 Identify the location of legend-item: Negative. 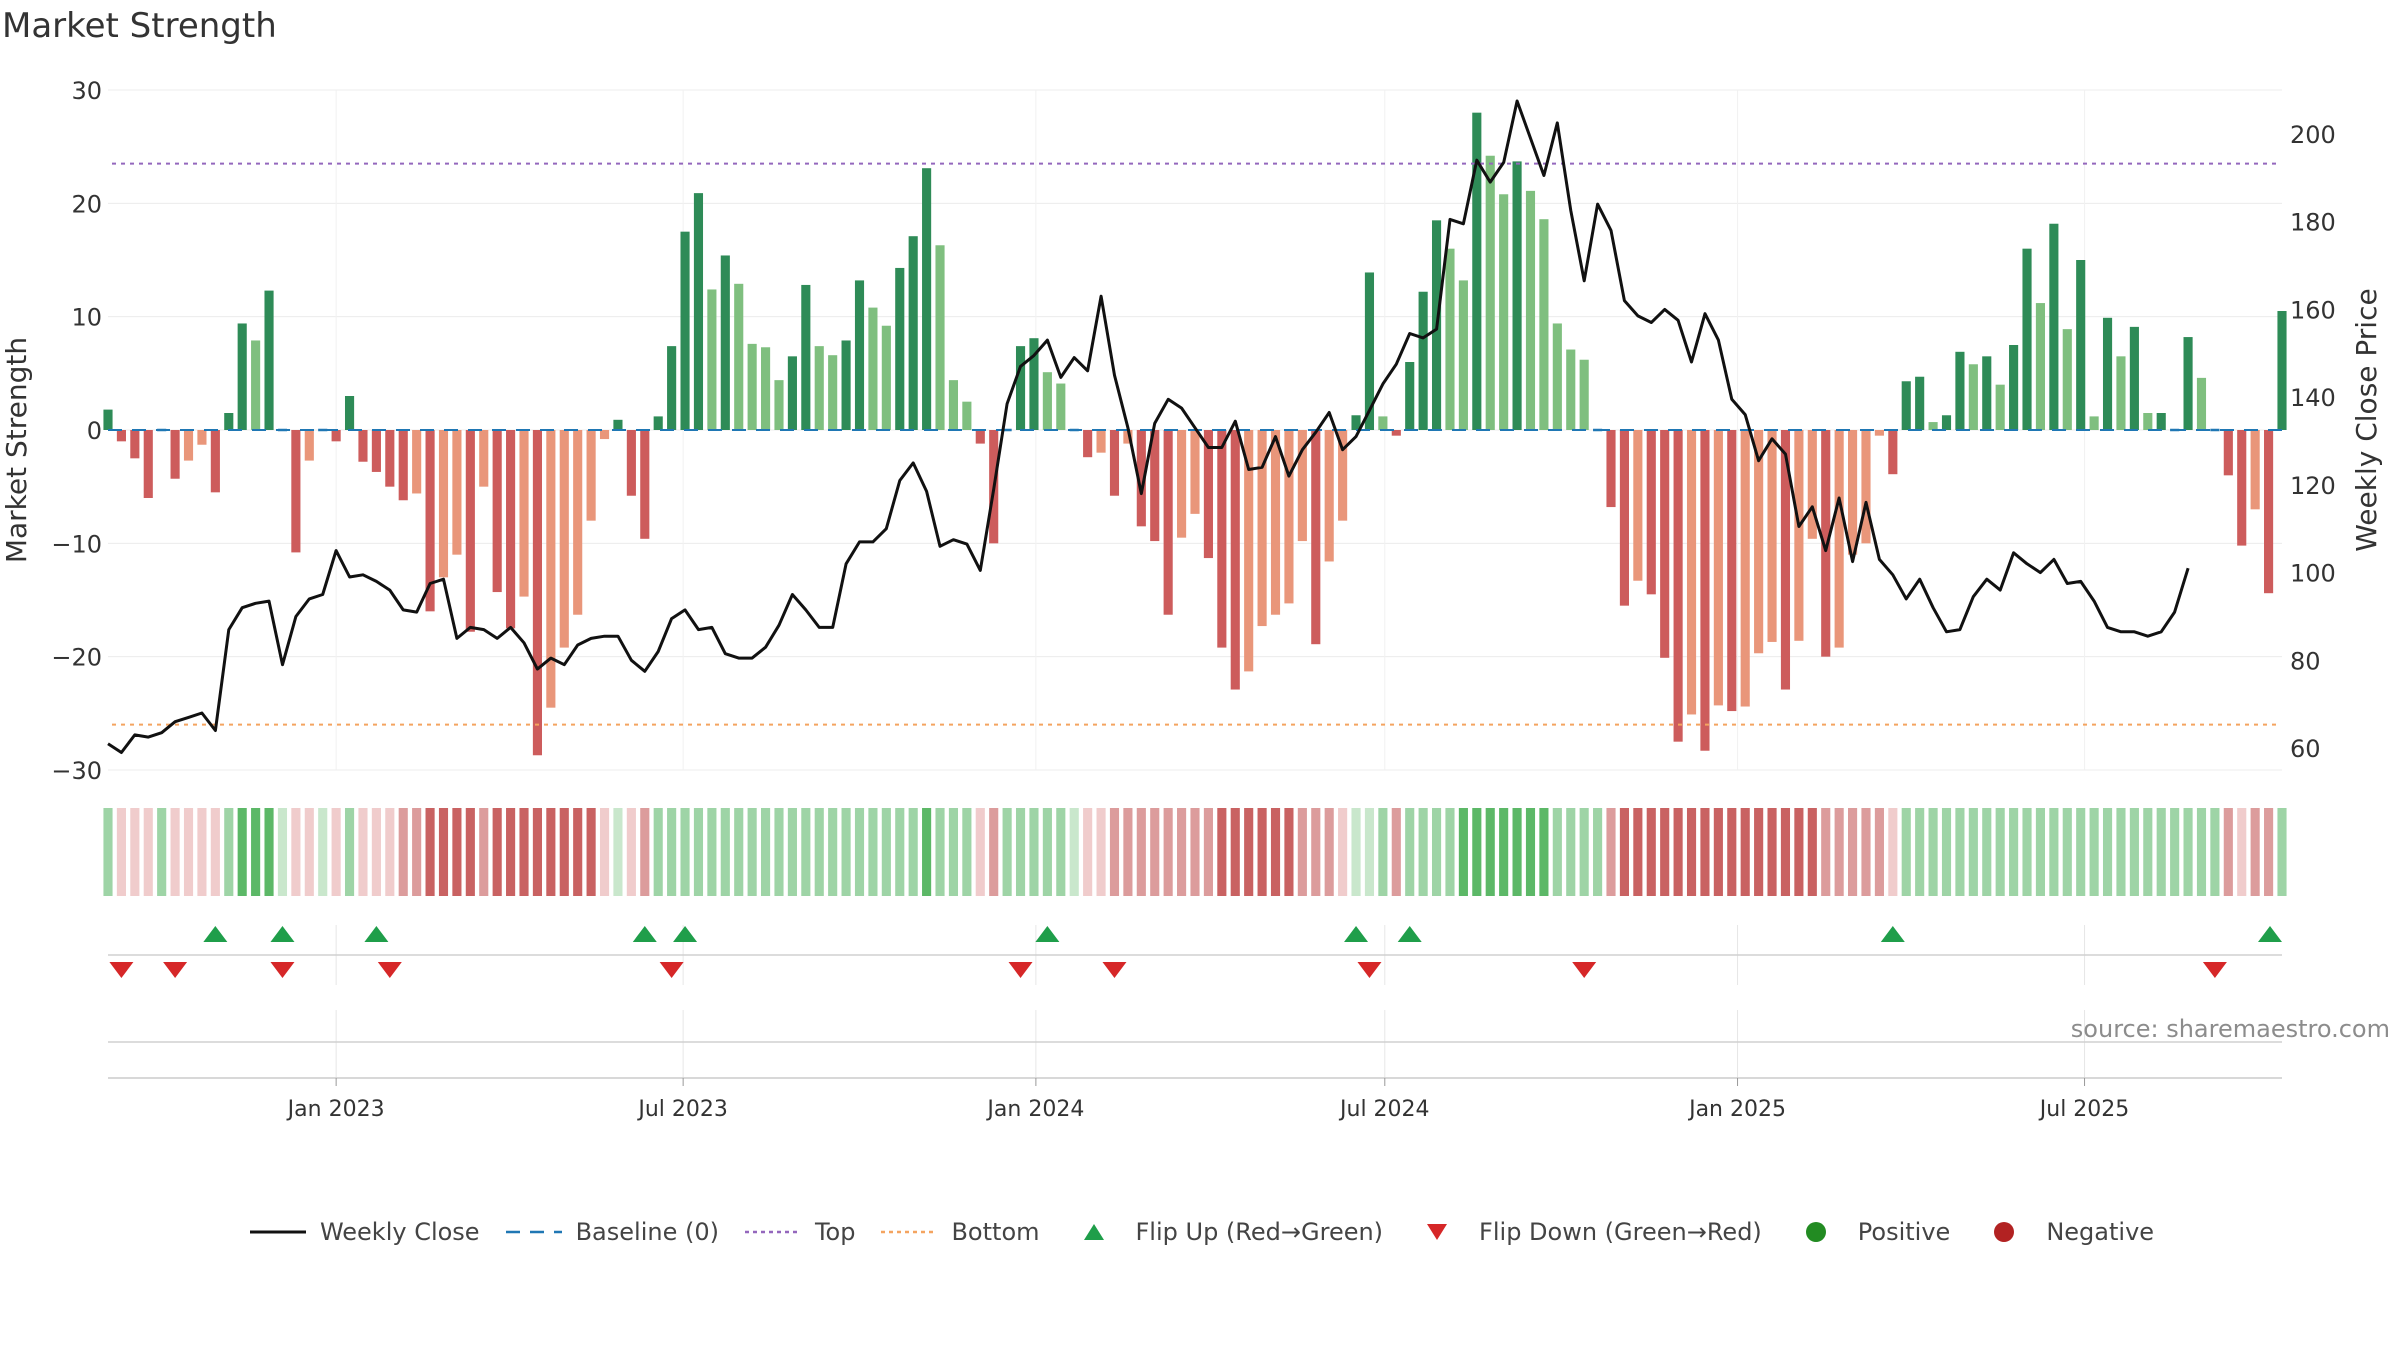
(2063, 1232).